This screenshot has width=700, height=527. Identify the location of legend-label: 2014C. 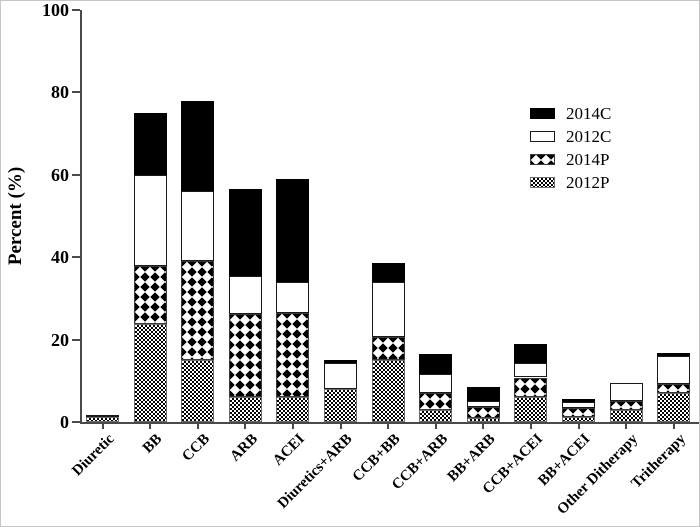
(589, 113).